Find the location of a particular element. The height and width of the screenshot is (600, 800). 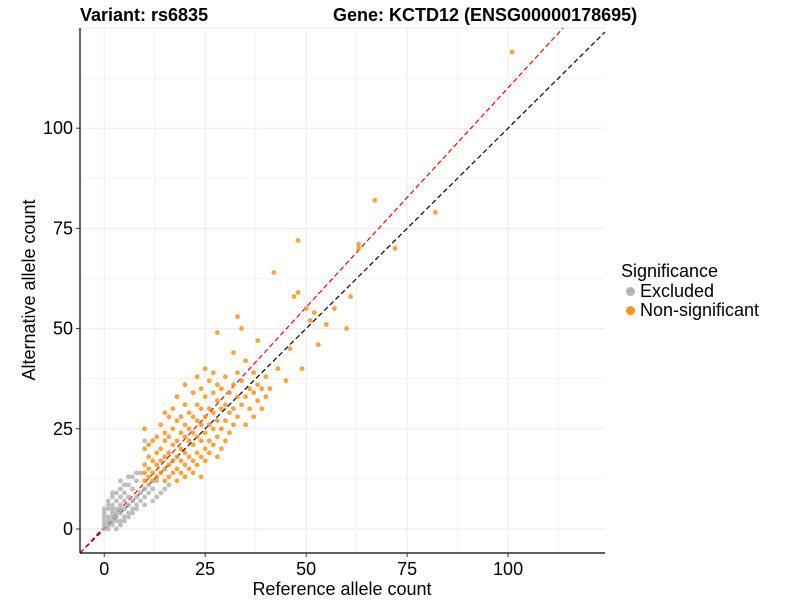

gene-title: Gene: KCTD12 (ENSG00000178695) is located at coordinates (485, 15).